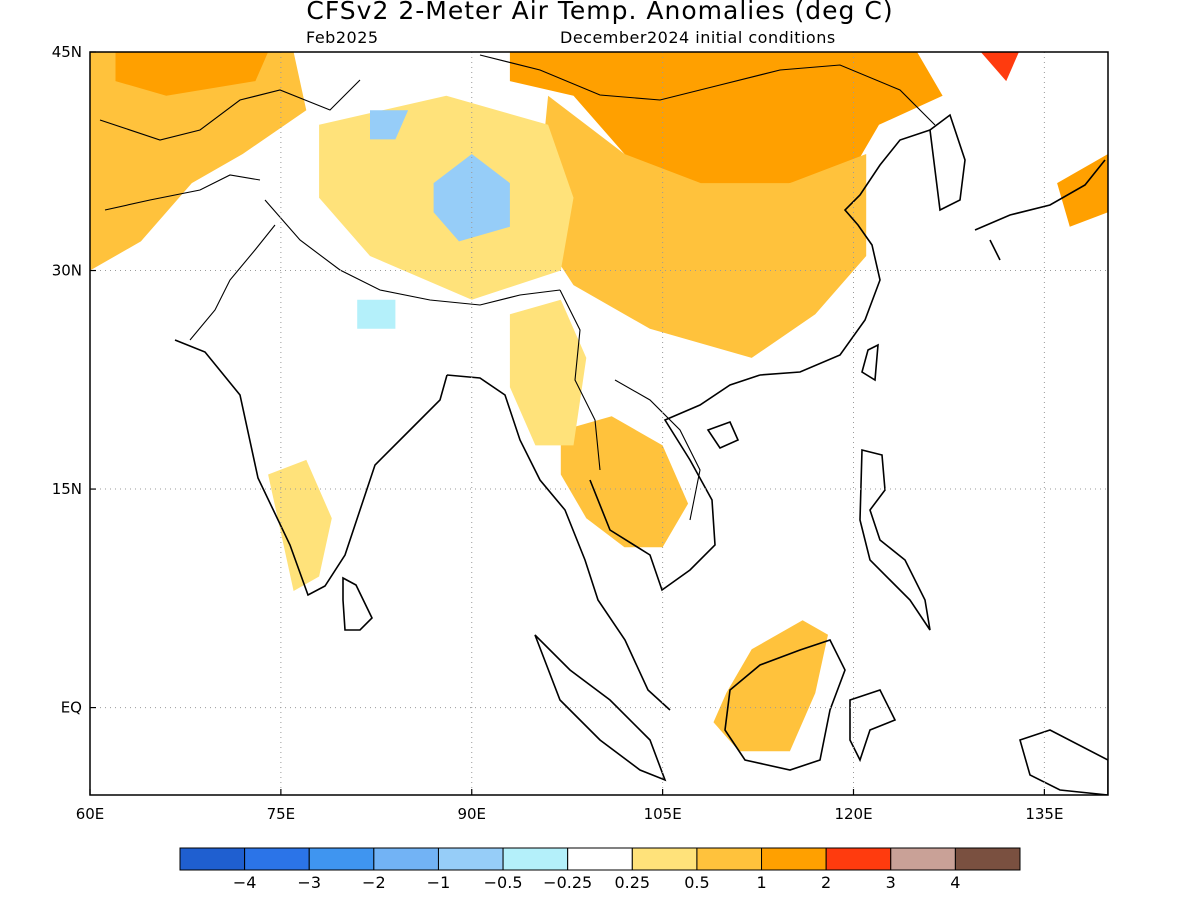  I want to click on border-himalaya, so click(412, 252).